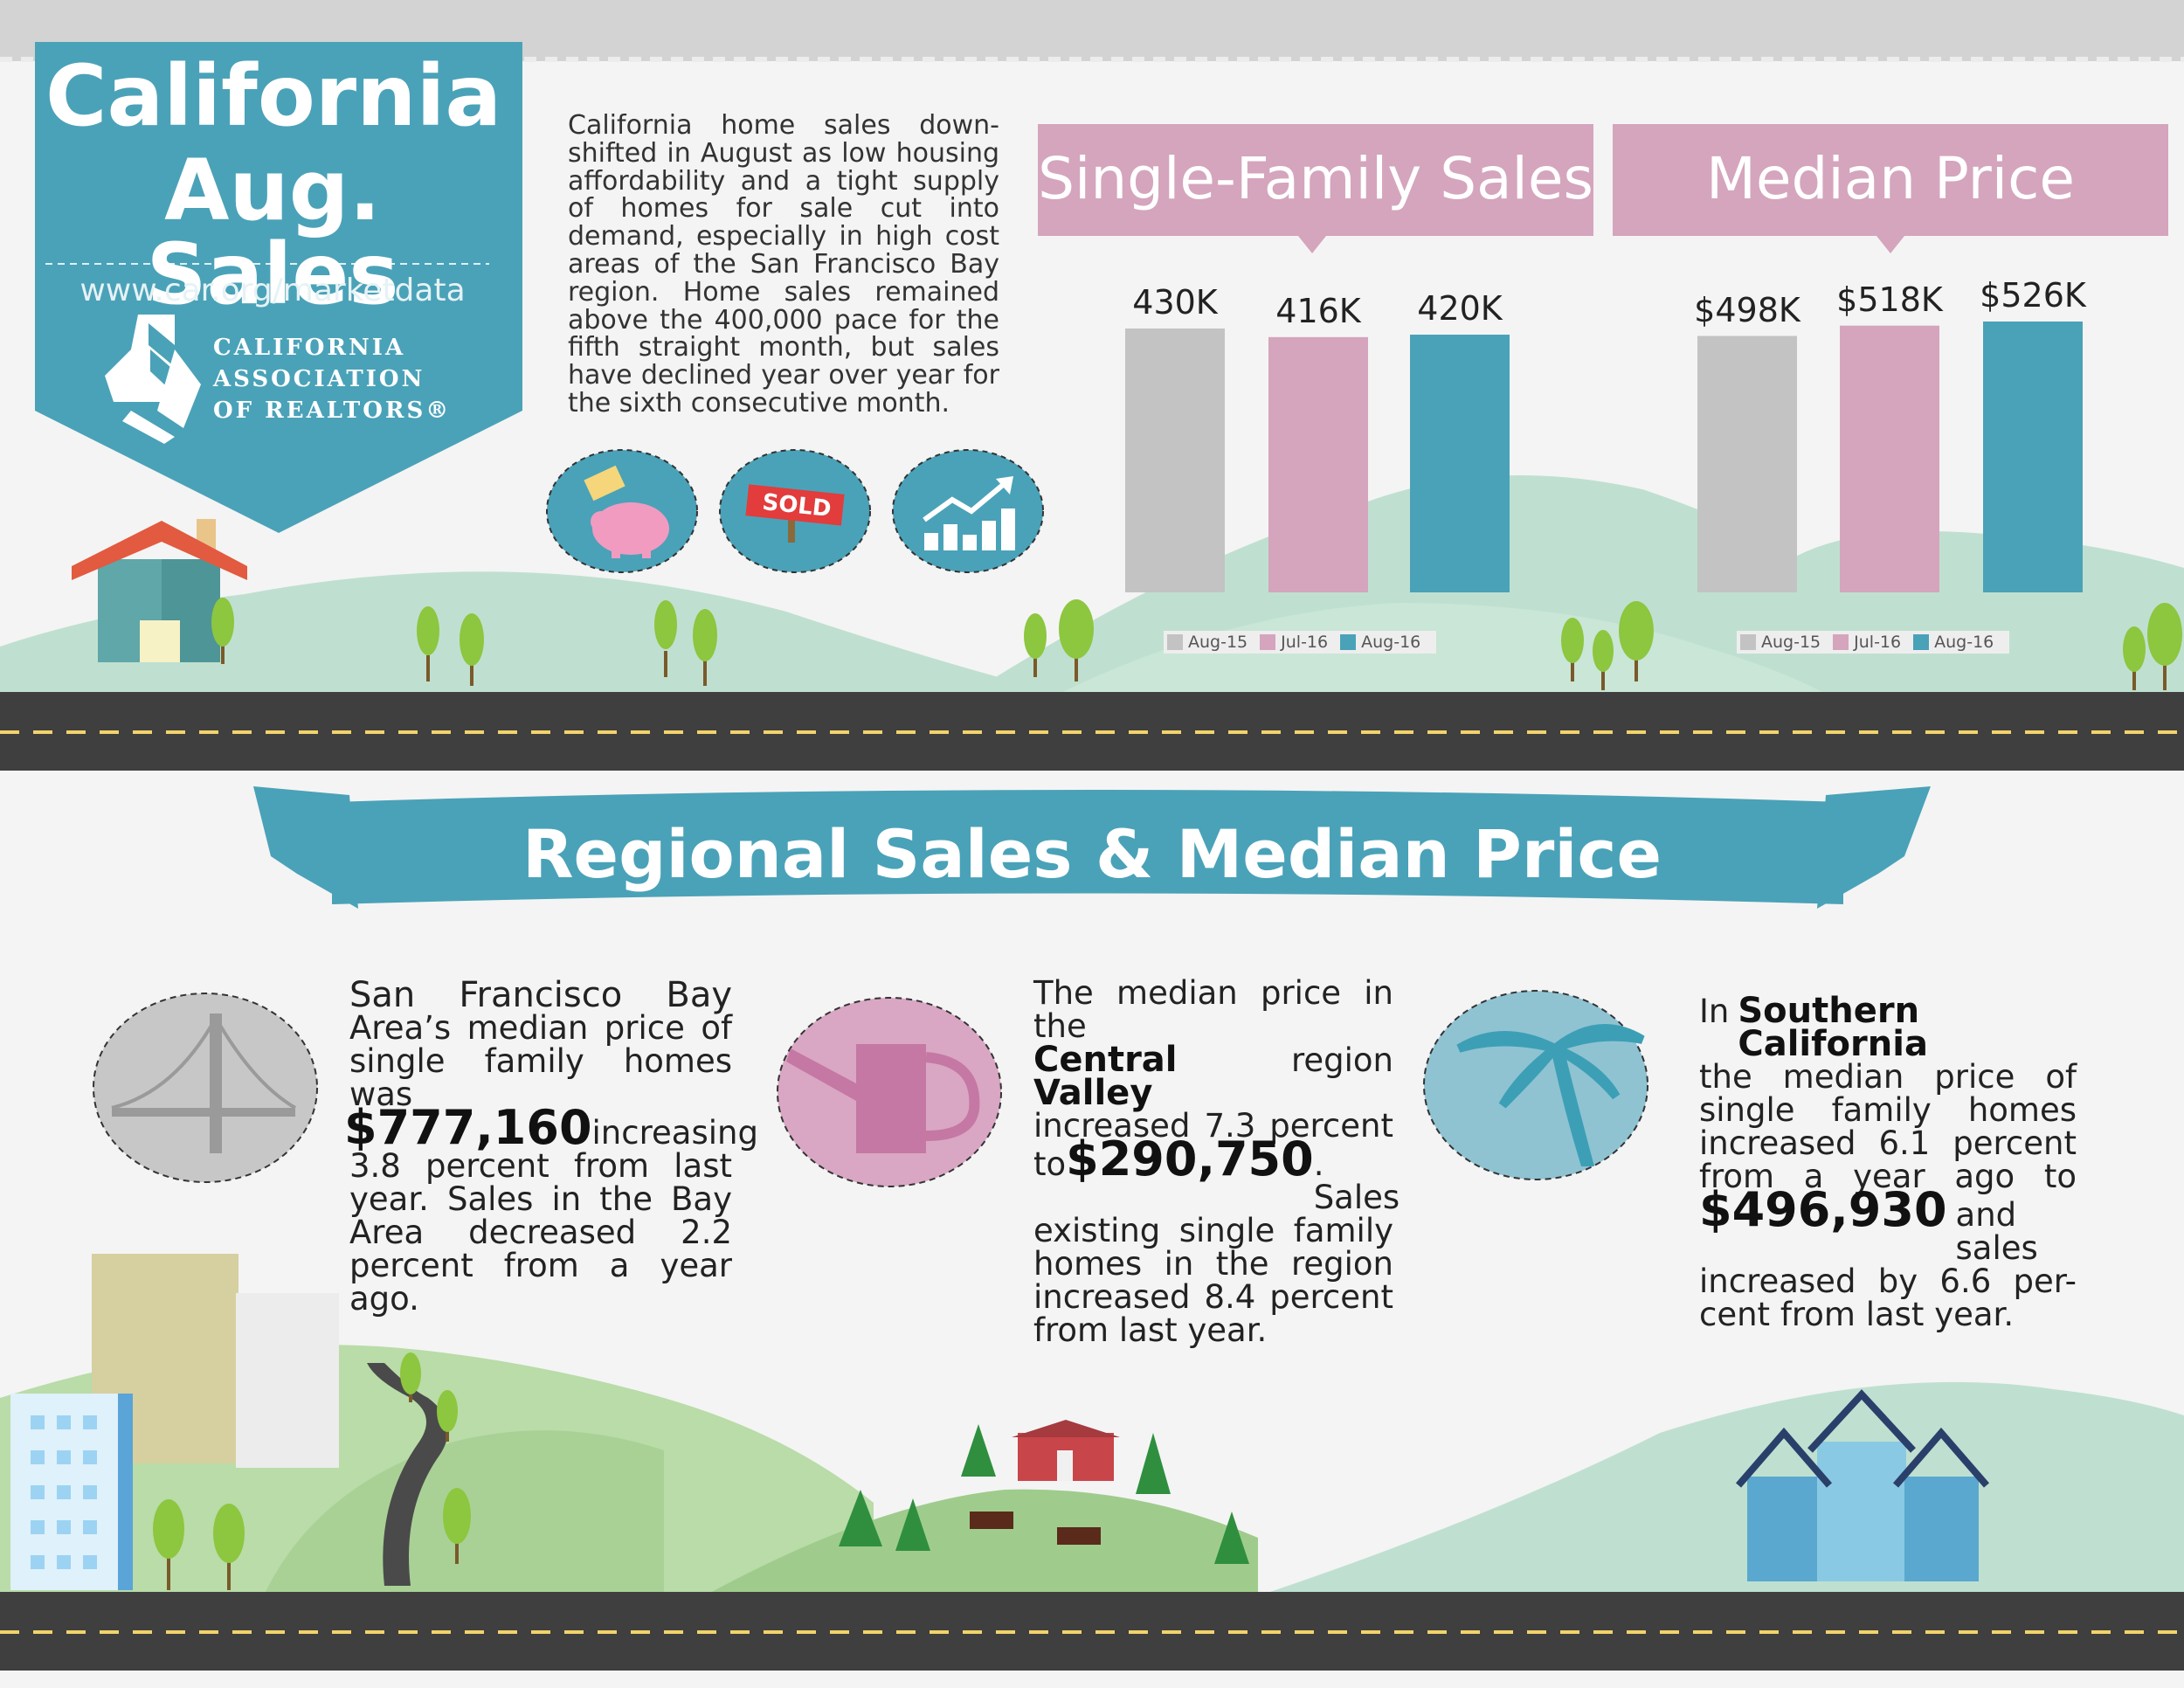 Image resolution: width=2184 pixels, height=1688 pixels. I want to click on cv-line: region, so click(1341, 1060).